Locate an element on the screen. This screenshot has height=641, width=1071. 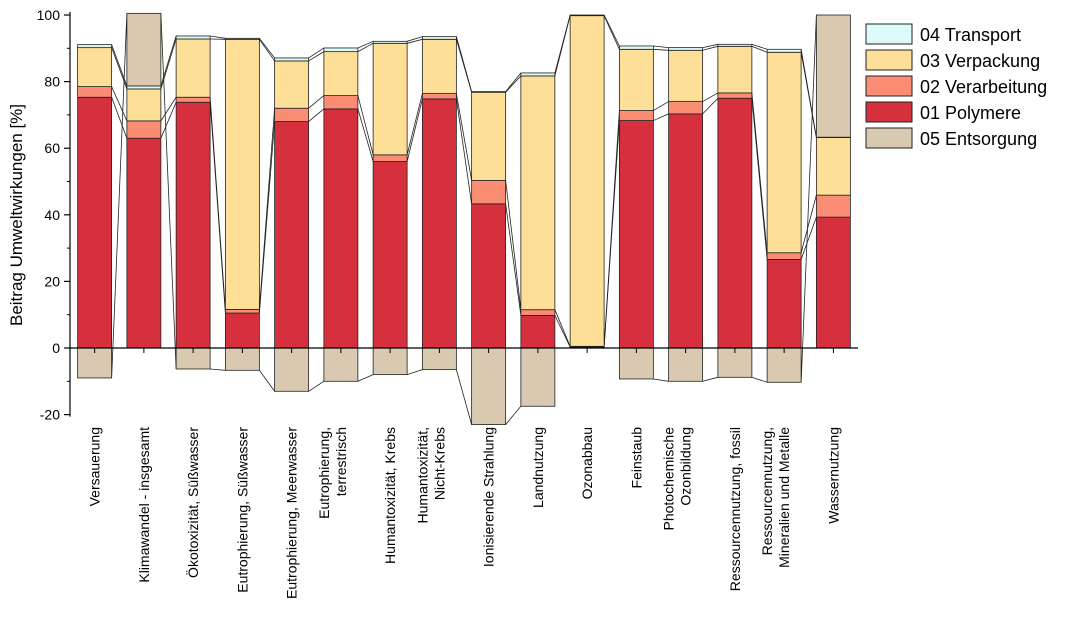
x-tick-label-14-line-0: Ressourcennutzung, is located at coordinates (767, 491).